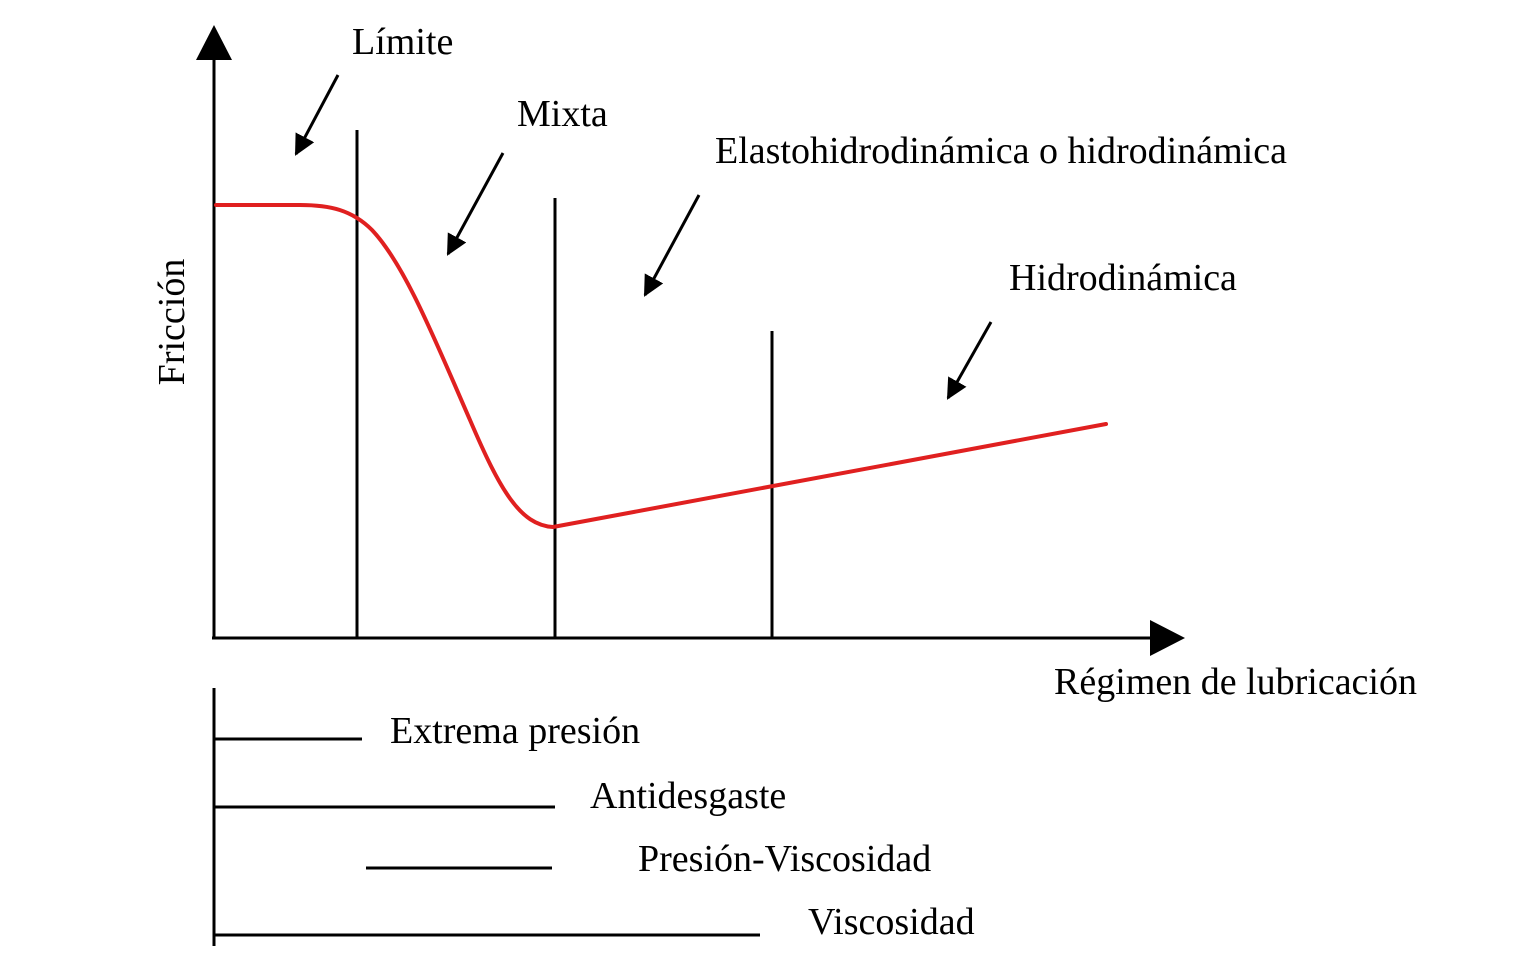 This screenshot has height=978, width=1527. What do you see at coordinates (515, 731) in the screenshot?
I see `additive-label-extreme-pressure: Extrema presión` at bounding box center [515, 731].